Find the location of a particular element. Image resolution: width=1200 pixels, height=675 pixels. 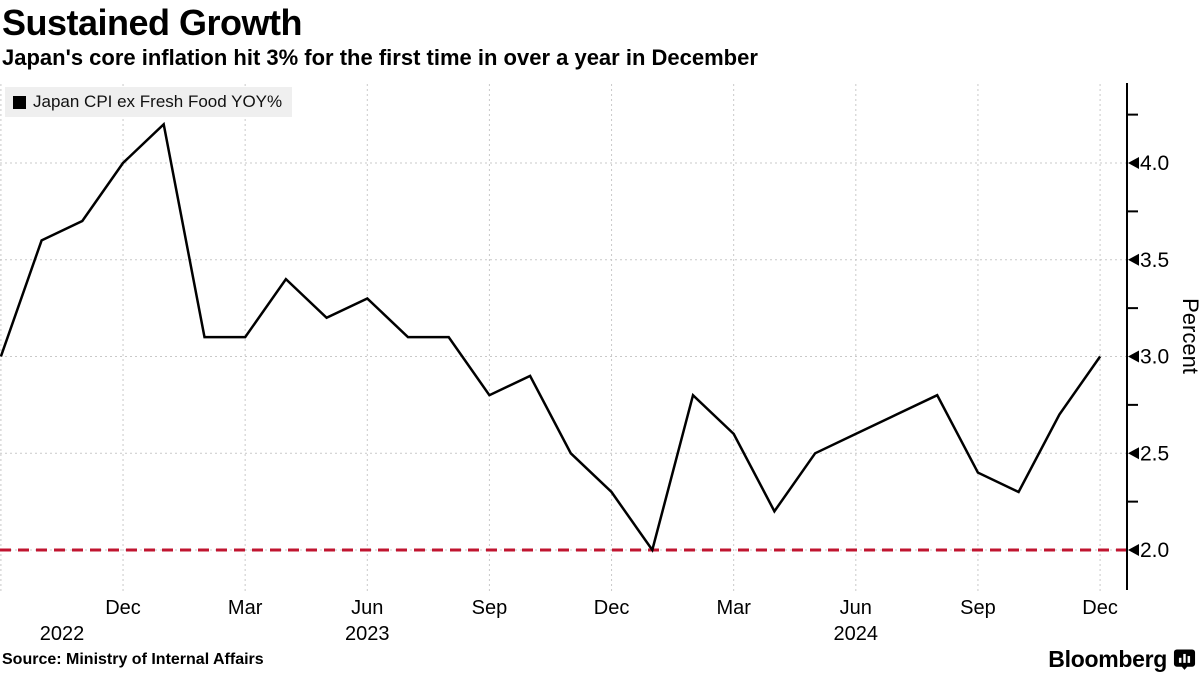

legend-swatch-icon is located at coordinates (19, 102).